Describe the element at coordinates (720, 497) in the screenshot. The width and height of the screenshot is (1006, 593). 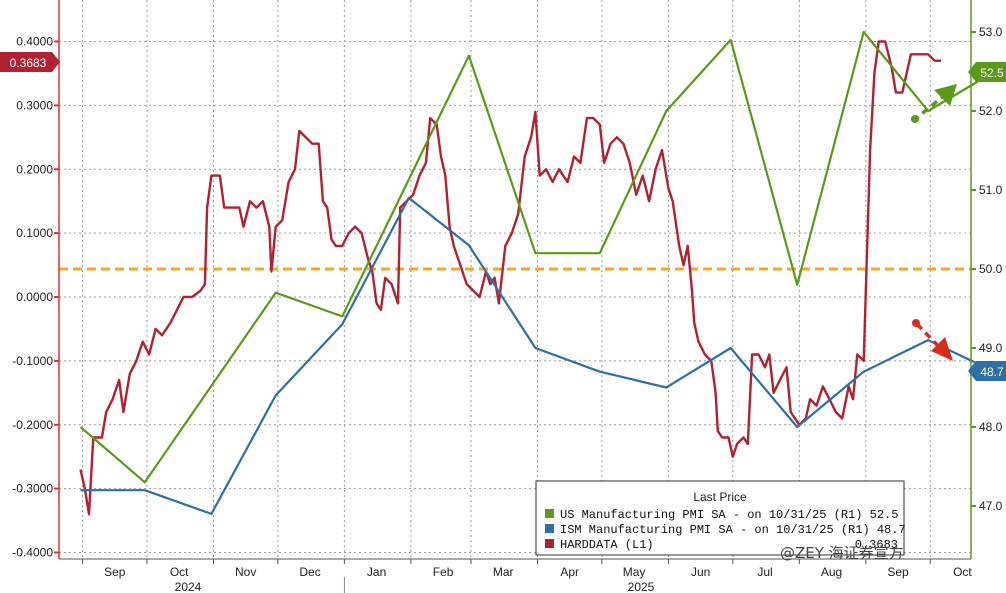
I see `legend-title: Last Price` at that location.